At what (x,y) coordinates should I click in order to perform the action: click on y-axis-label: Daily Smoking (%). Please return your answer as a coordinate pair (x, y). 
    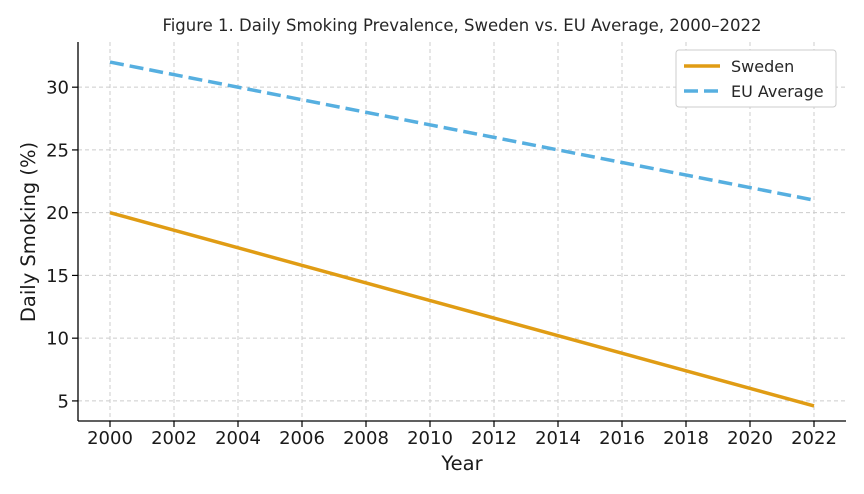
    Looking at the image, I should click on (28, 232).